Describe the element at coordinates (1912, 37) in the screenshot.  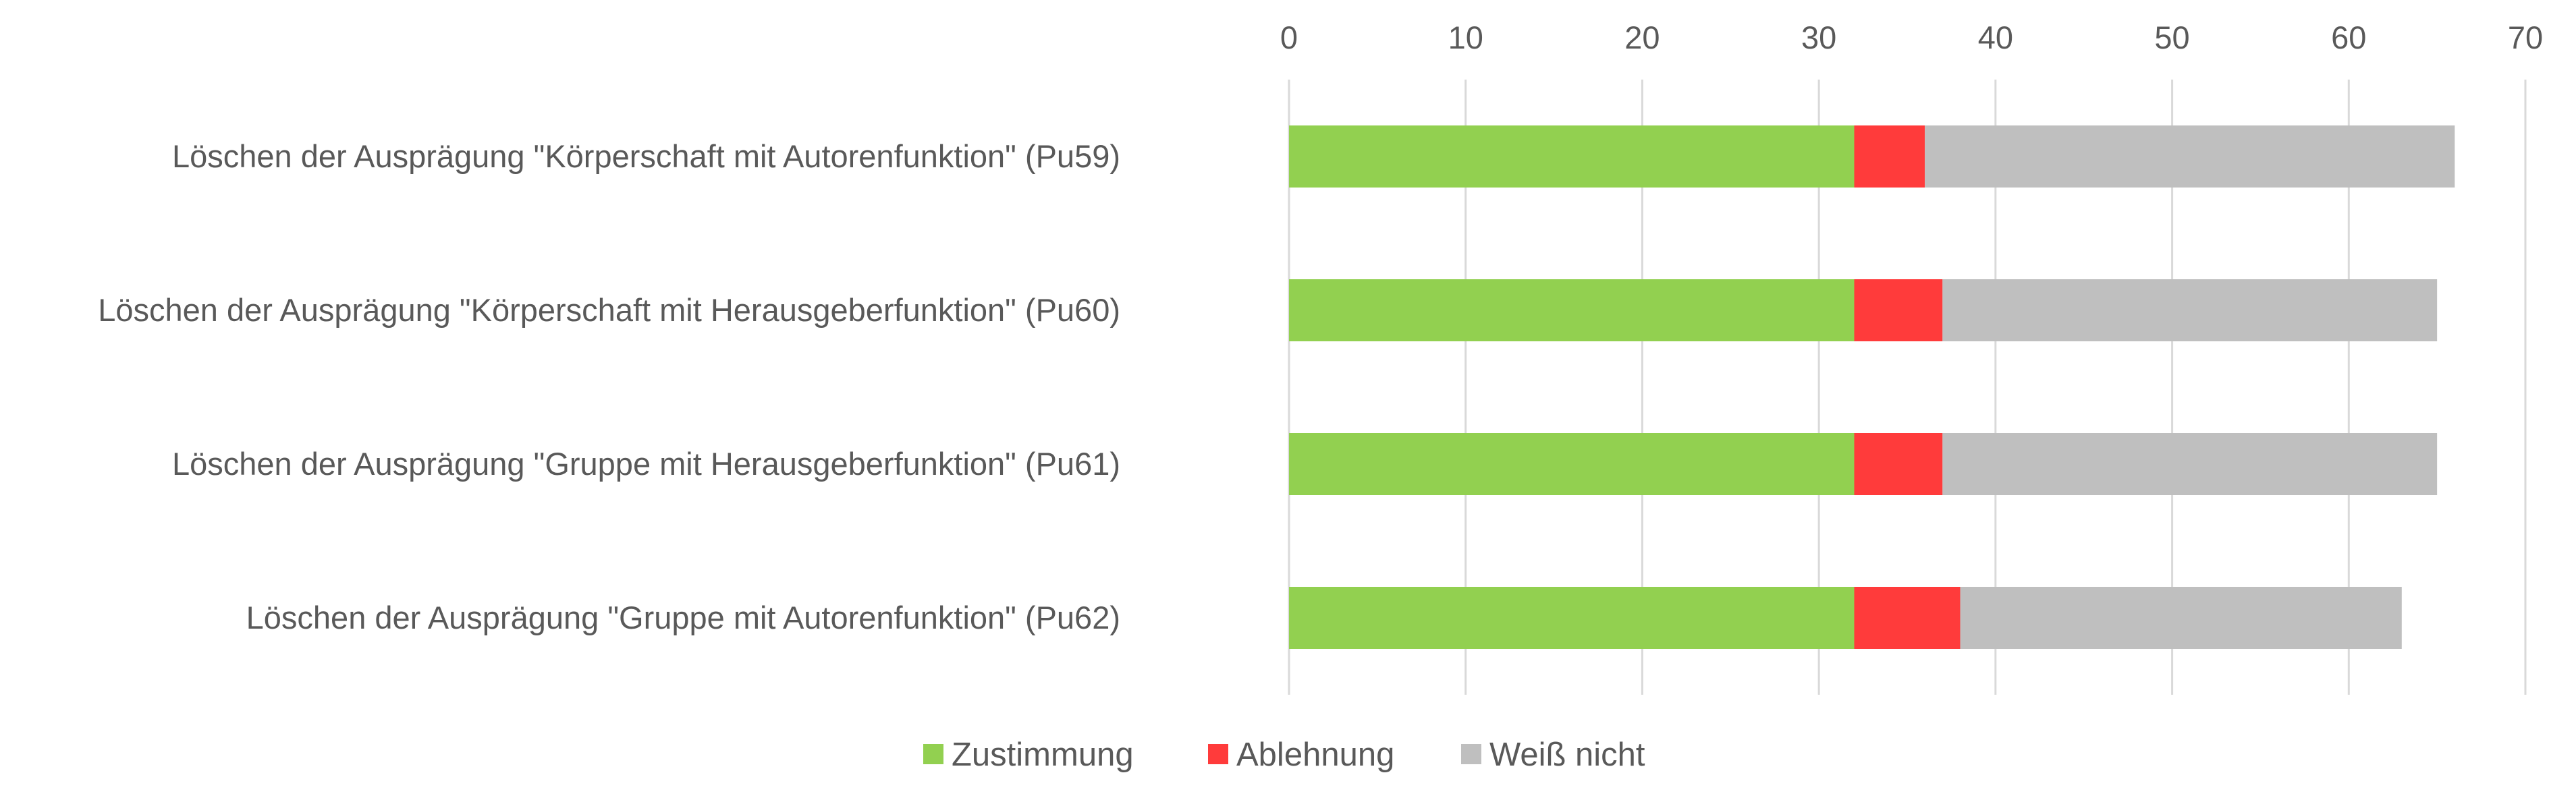
I see `x-axis-tick-labels: 0 10 20 30 40 50 60 70` at that location.